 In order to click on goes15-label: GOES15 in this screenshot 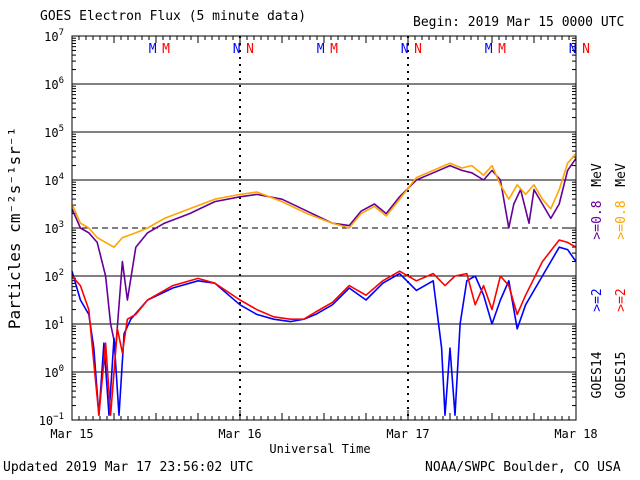, I will do `click(621, 375)`.